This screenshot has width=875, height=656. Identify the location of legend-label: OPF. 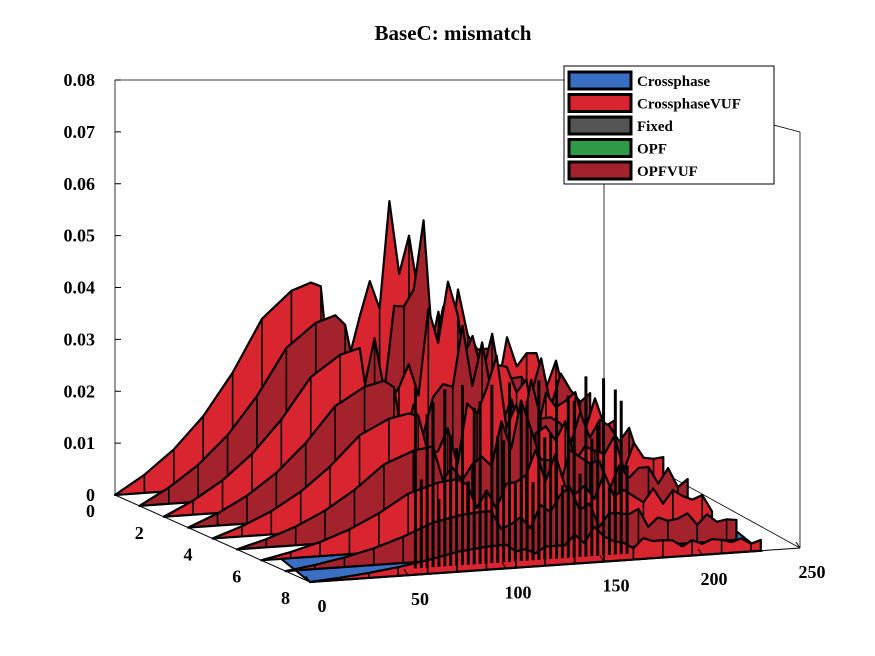
(652, 150).